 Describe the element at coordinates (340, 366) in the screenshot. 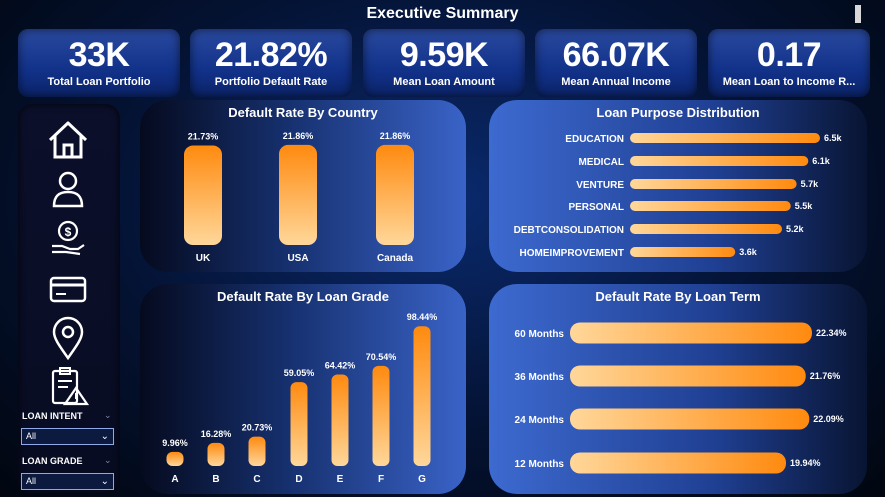

I see `data-label: 64.42%` at that location.